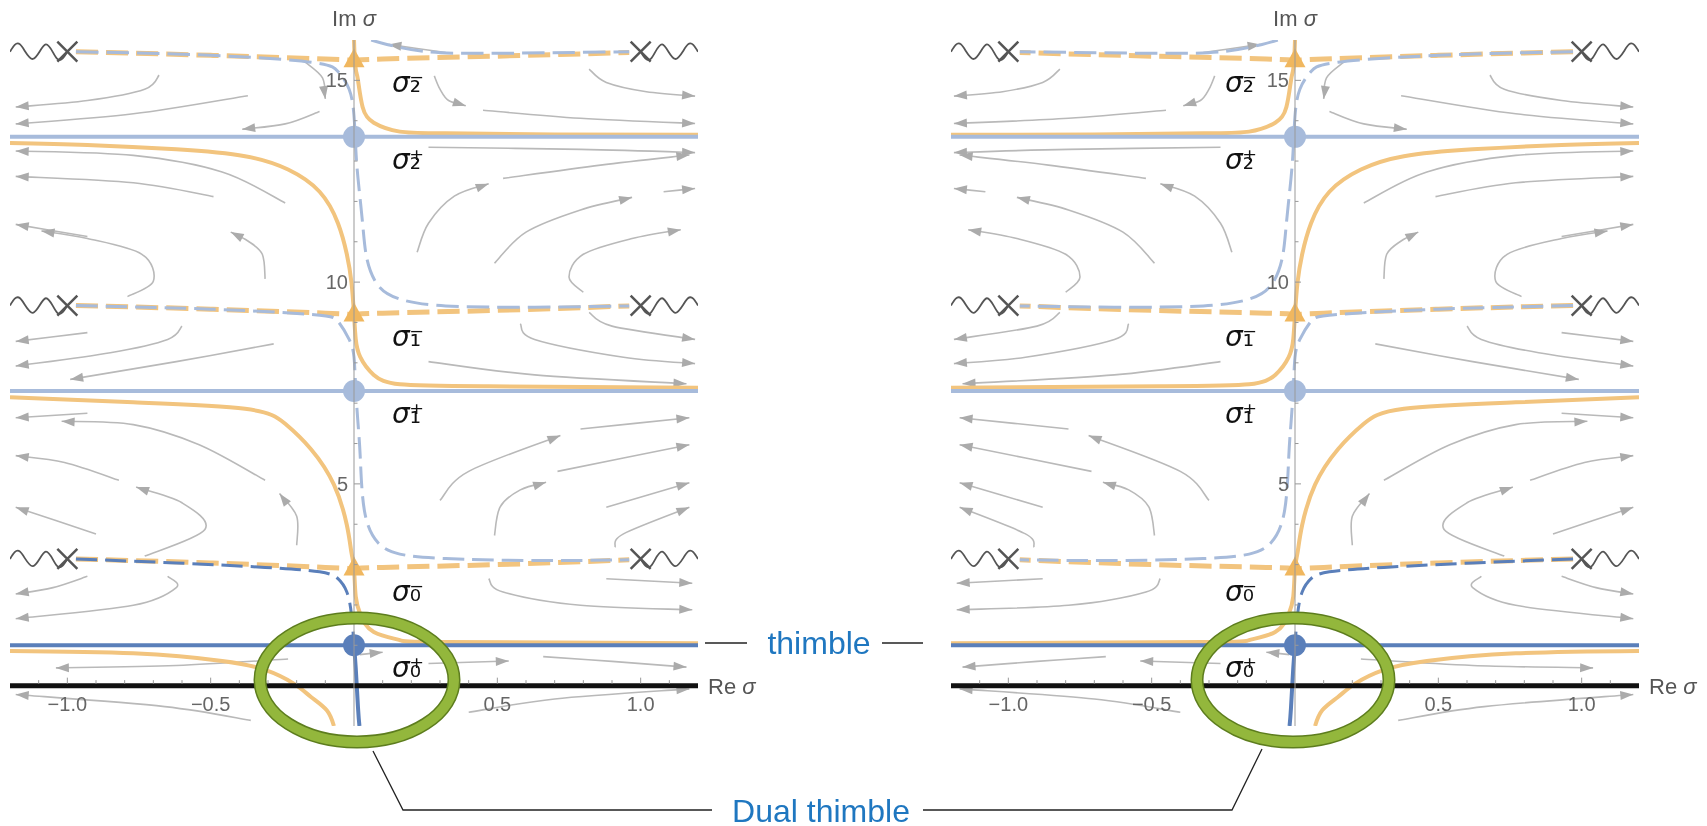 The width and height of the screenshot is (1707, 826). I want to click on text: thimble, so click(819, 643).